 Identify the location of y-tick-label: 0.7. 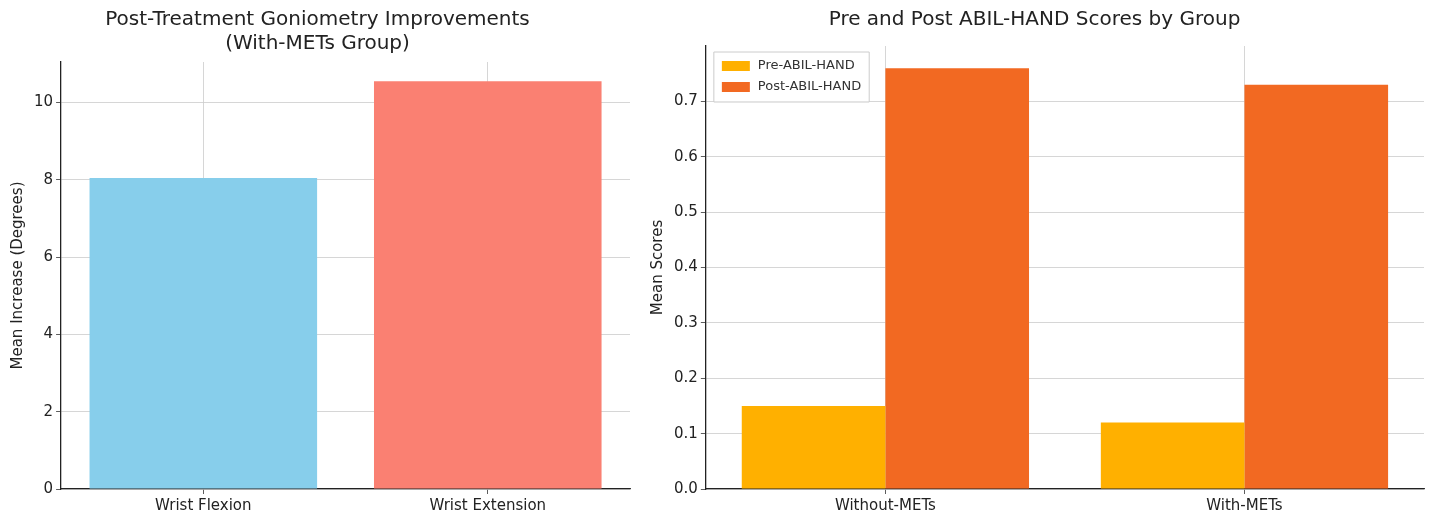
(686, 100).